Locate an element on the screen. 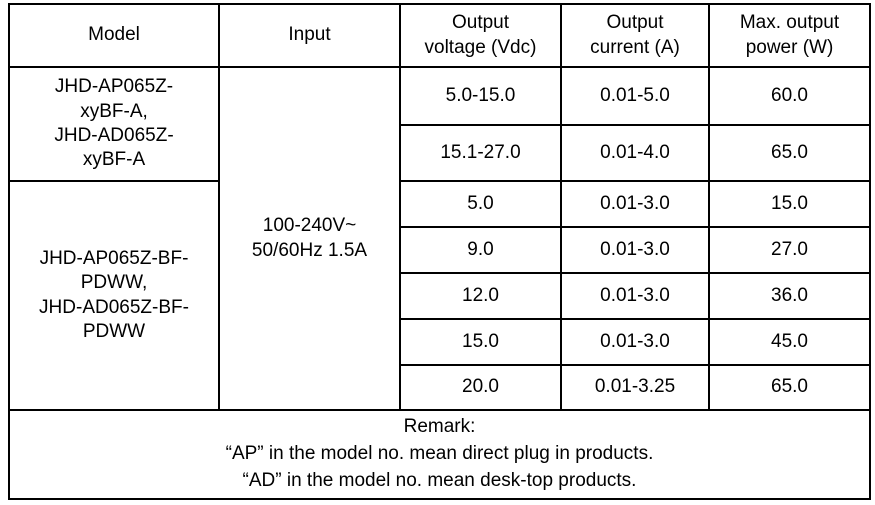 Image resolution: width=875 pixels, height=505 pixels. remark-line-1: Remark: is located at coordinates (439, 427).